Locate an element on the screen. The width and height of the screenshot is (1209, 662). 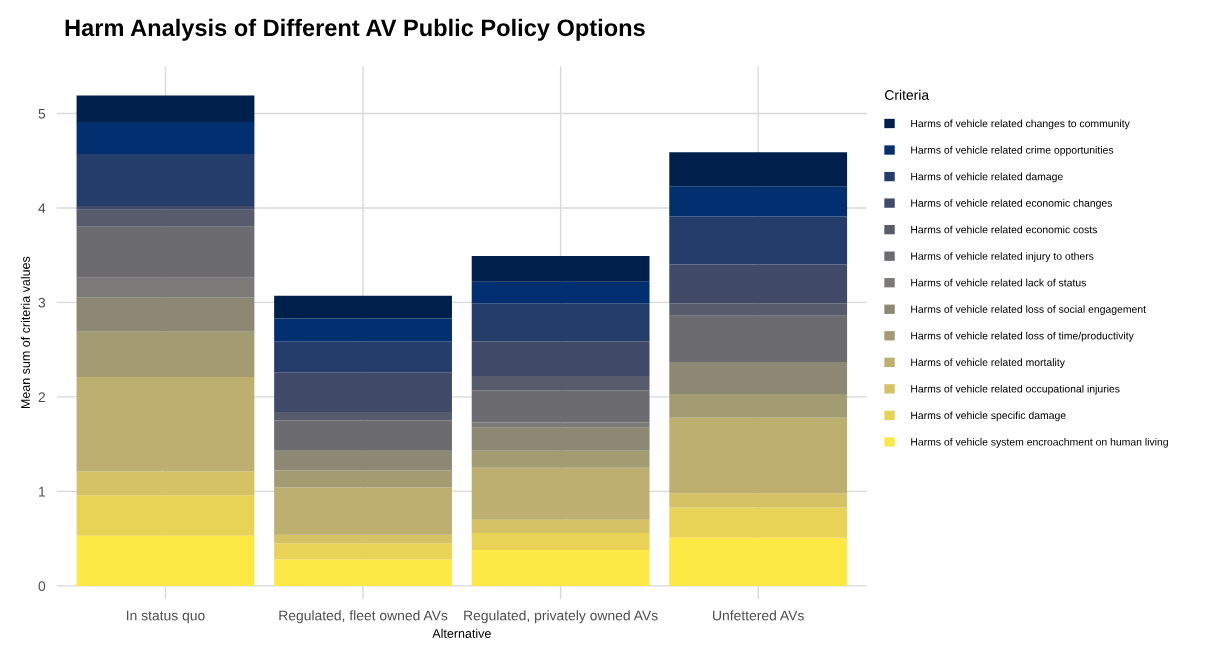
chart-title: Harm Analysis of Different AV Public Policy Options is located at coordinates (355, 29).